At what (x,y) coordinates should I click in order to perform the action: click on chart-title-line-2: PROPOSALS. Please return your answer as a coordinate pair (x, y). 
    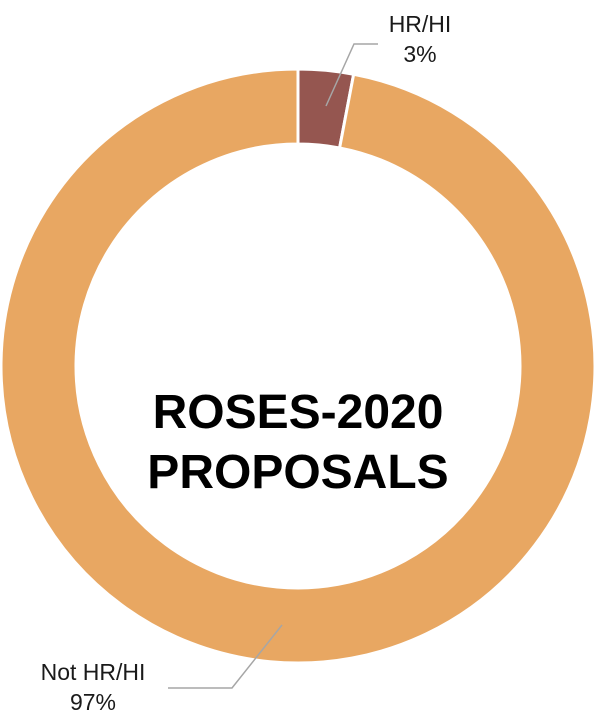
    Looking at the image, I should click on (297, 472).